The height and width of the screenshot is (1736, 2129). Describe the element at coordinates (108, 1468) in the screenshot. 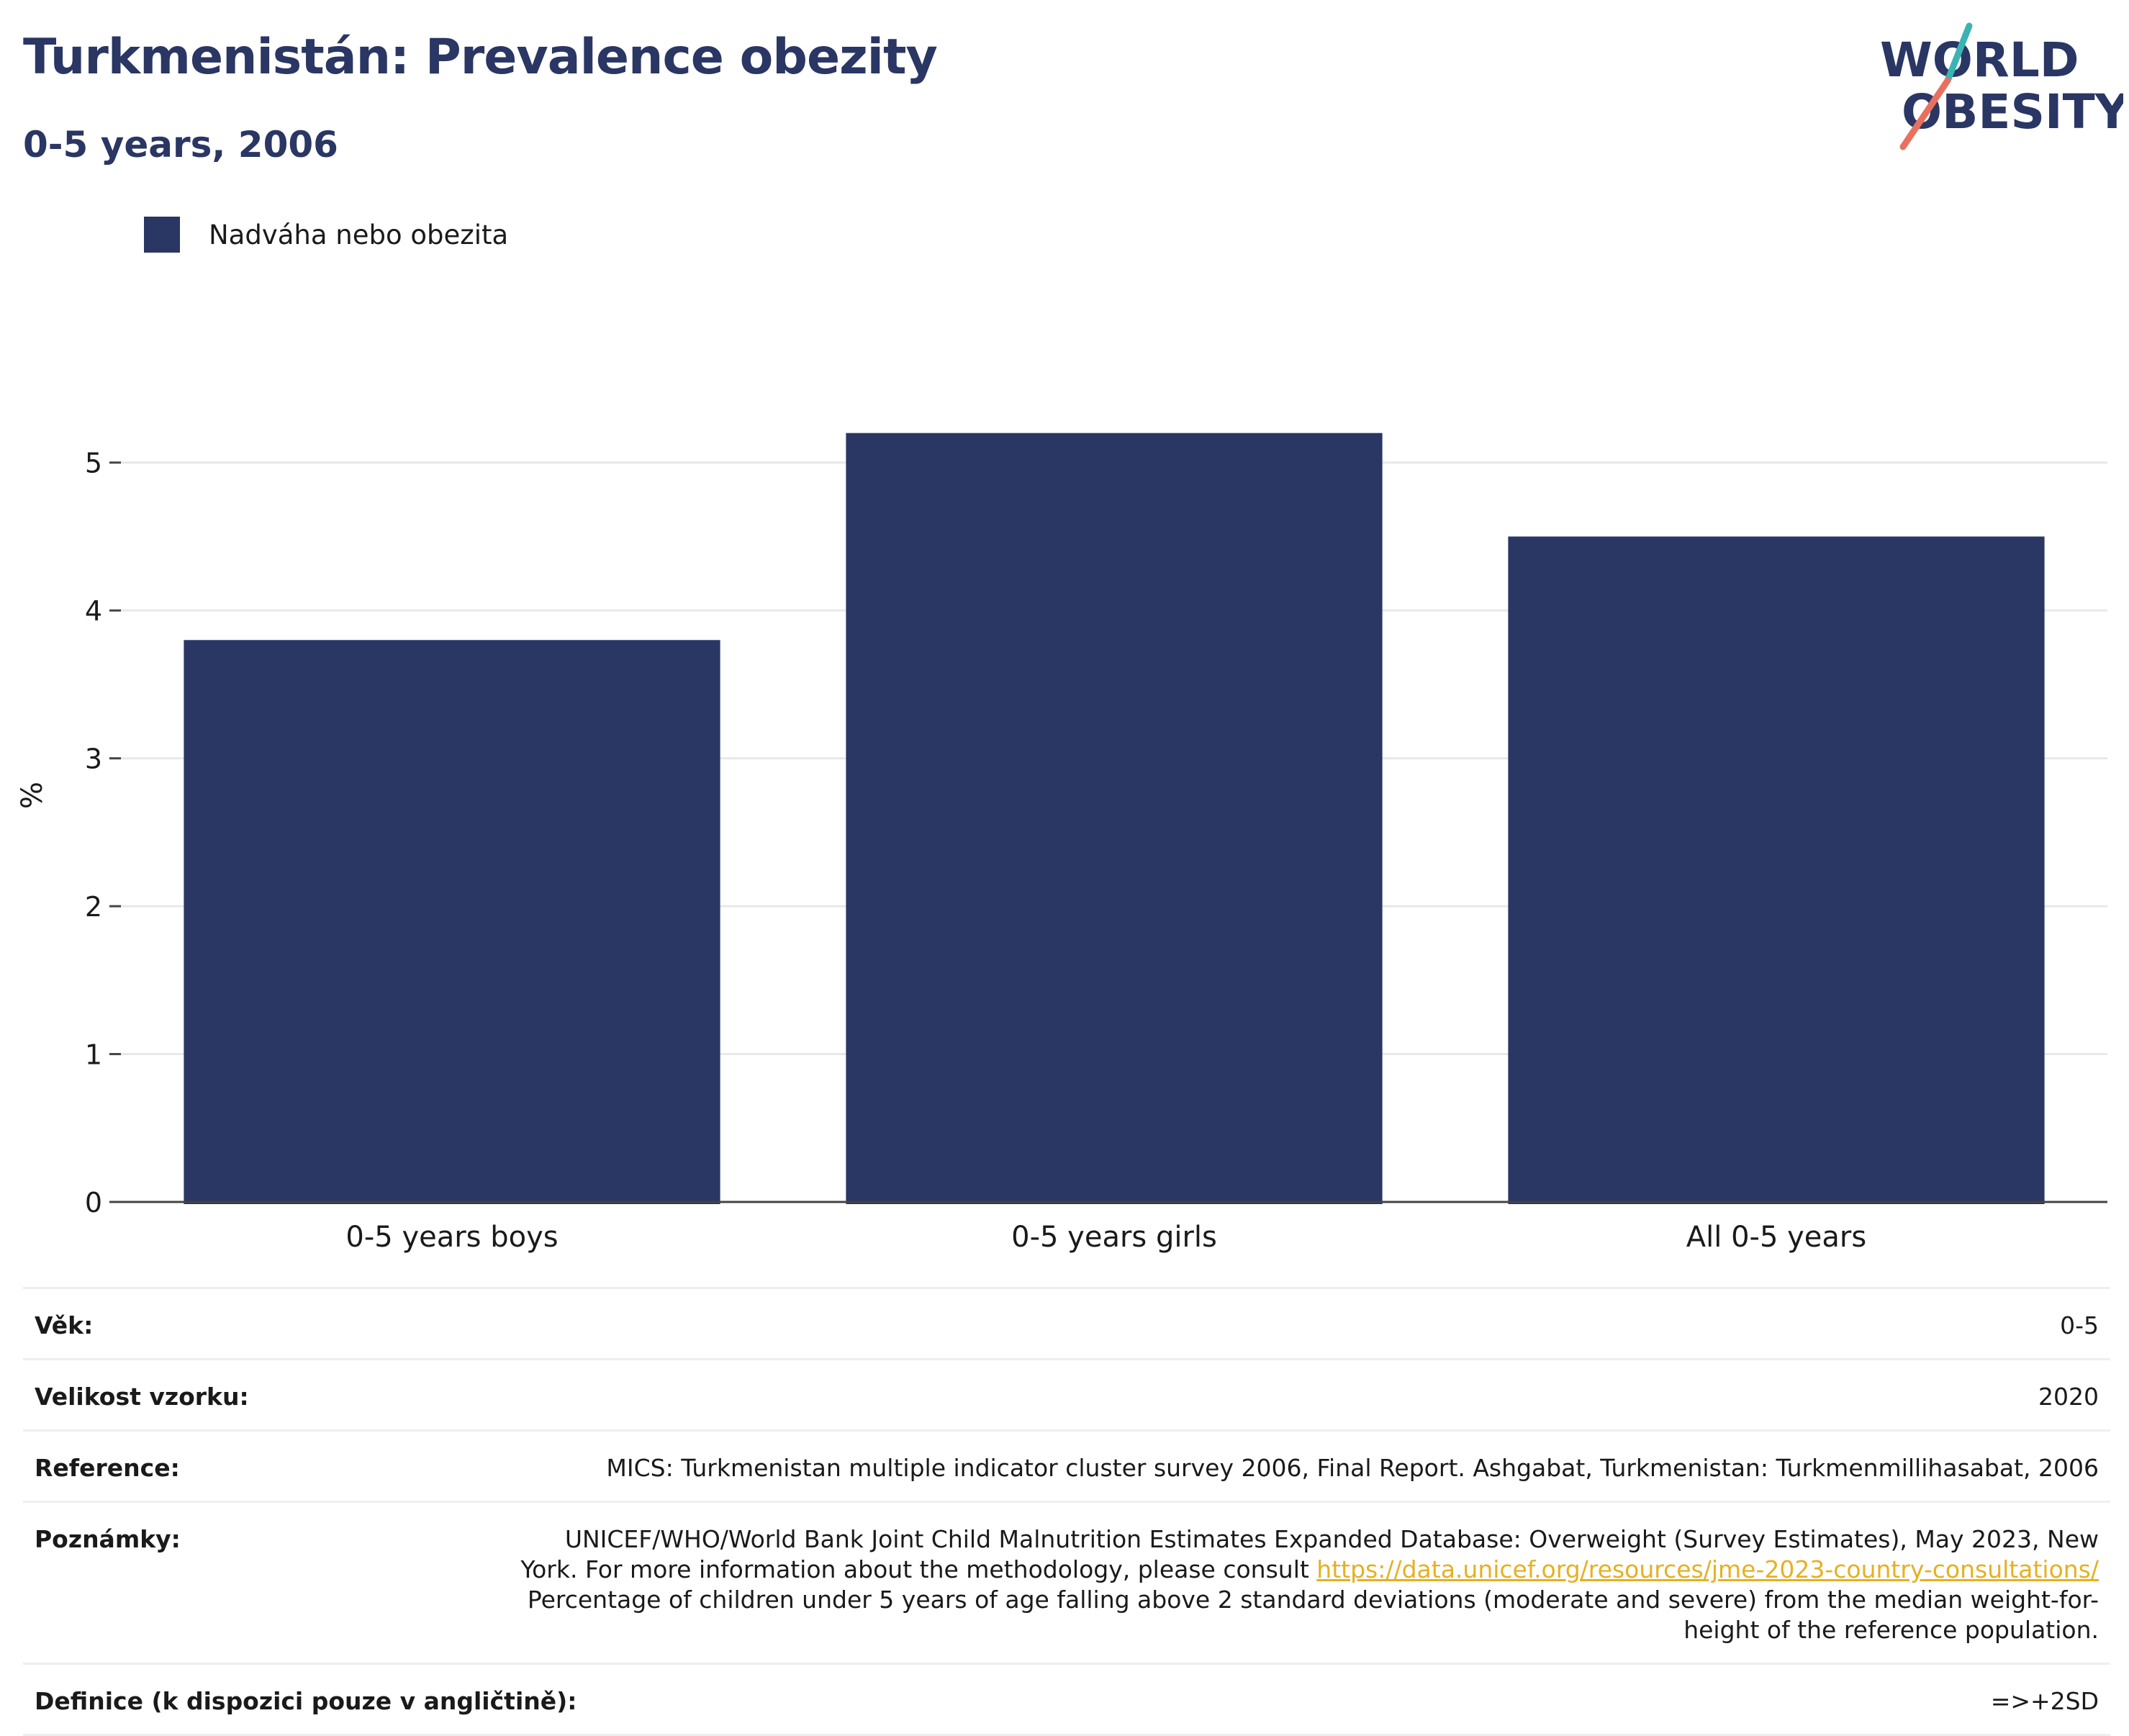

I see `meta-reference-label: Reference:` at that location.